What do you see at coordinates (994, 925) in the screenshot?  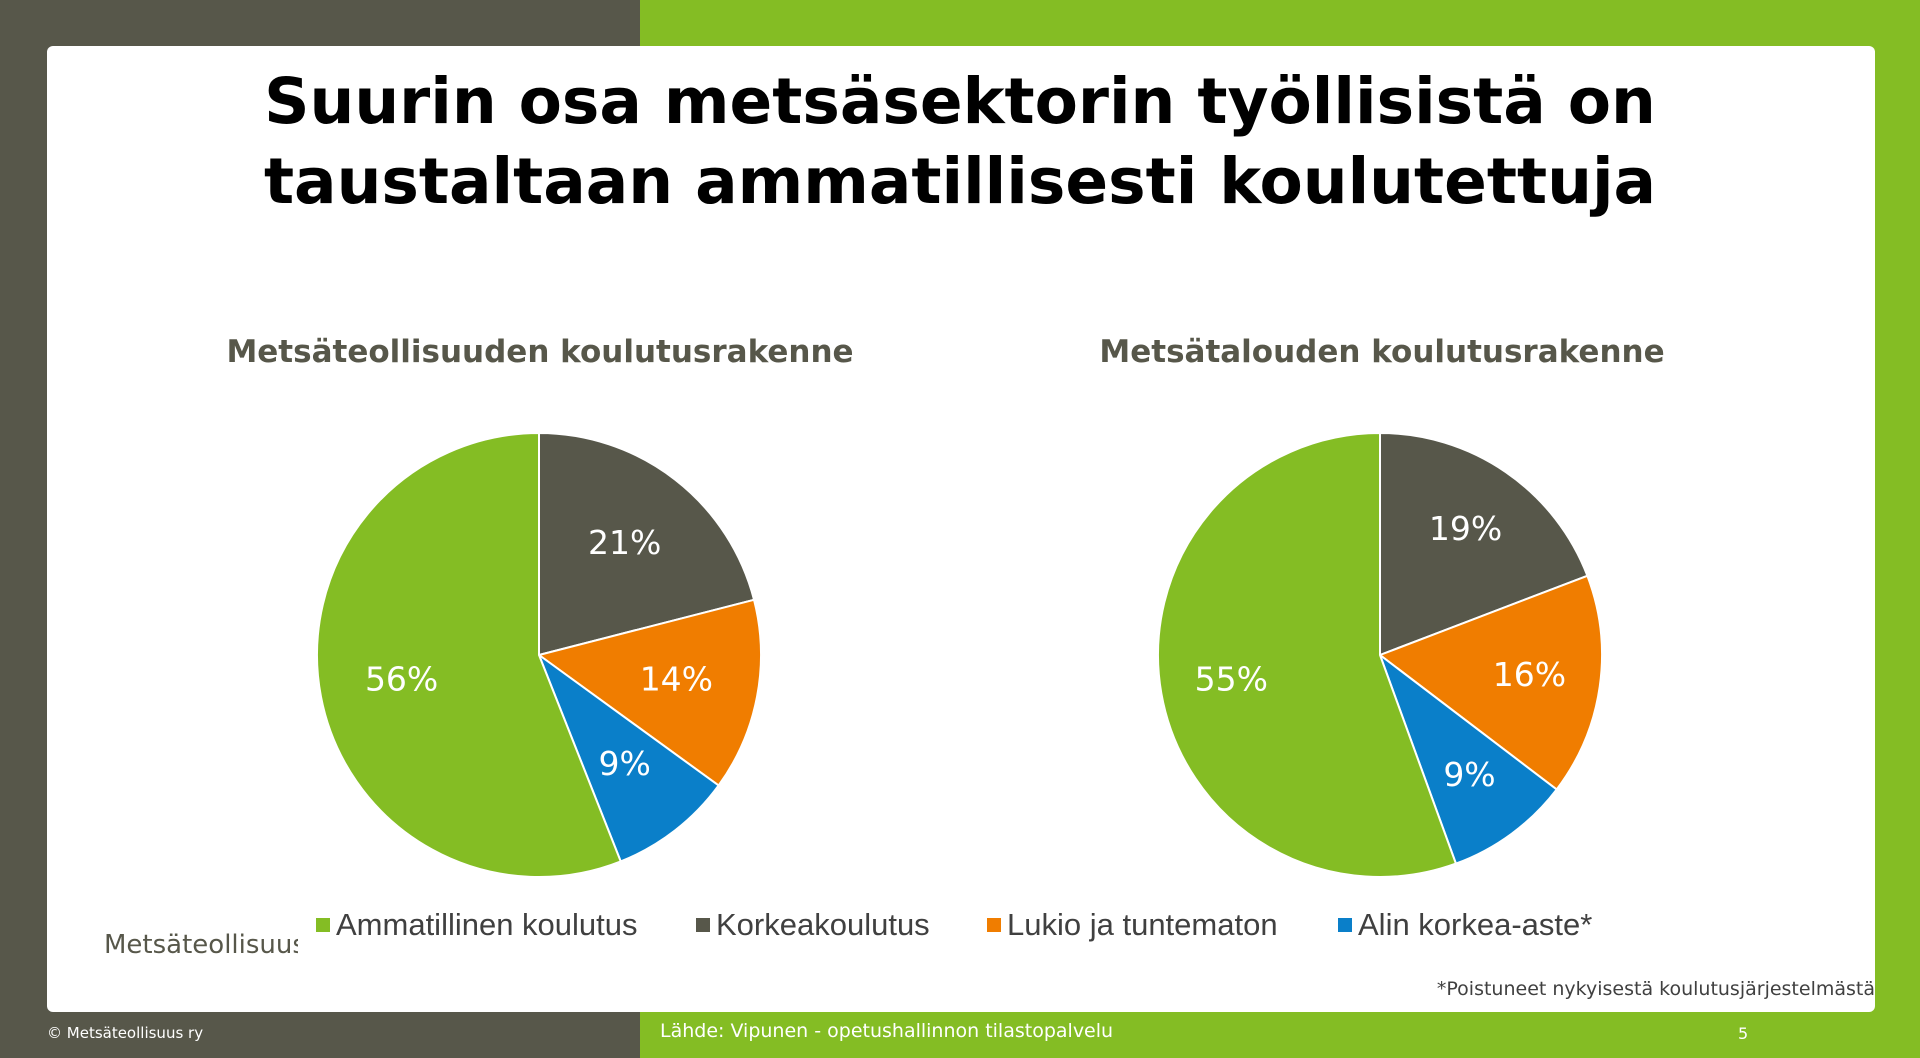 I see `legend-swatch-lukio` at bounding box center [994, 925].